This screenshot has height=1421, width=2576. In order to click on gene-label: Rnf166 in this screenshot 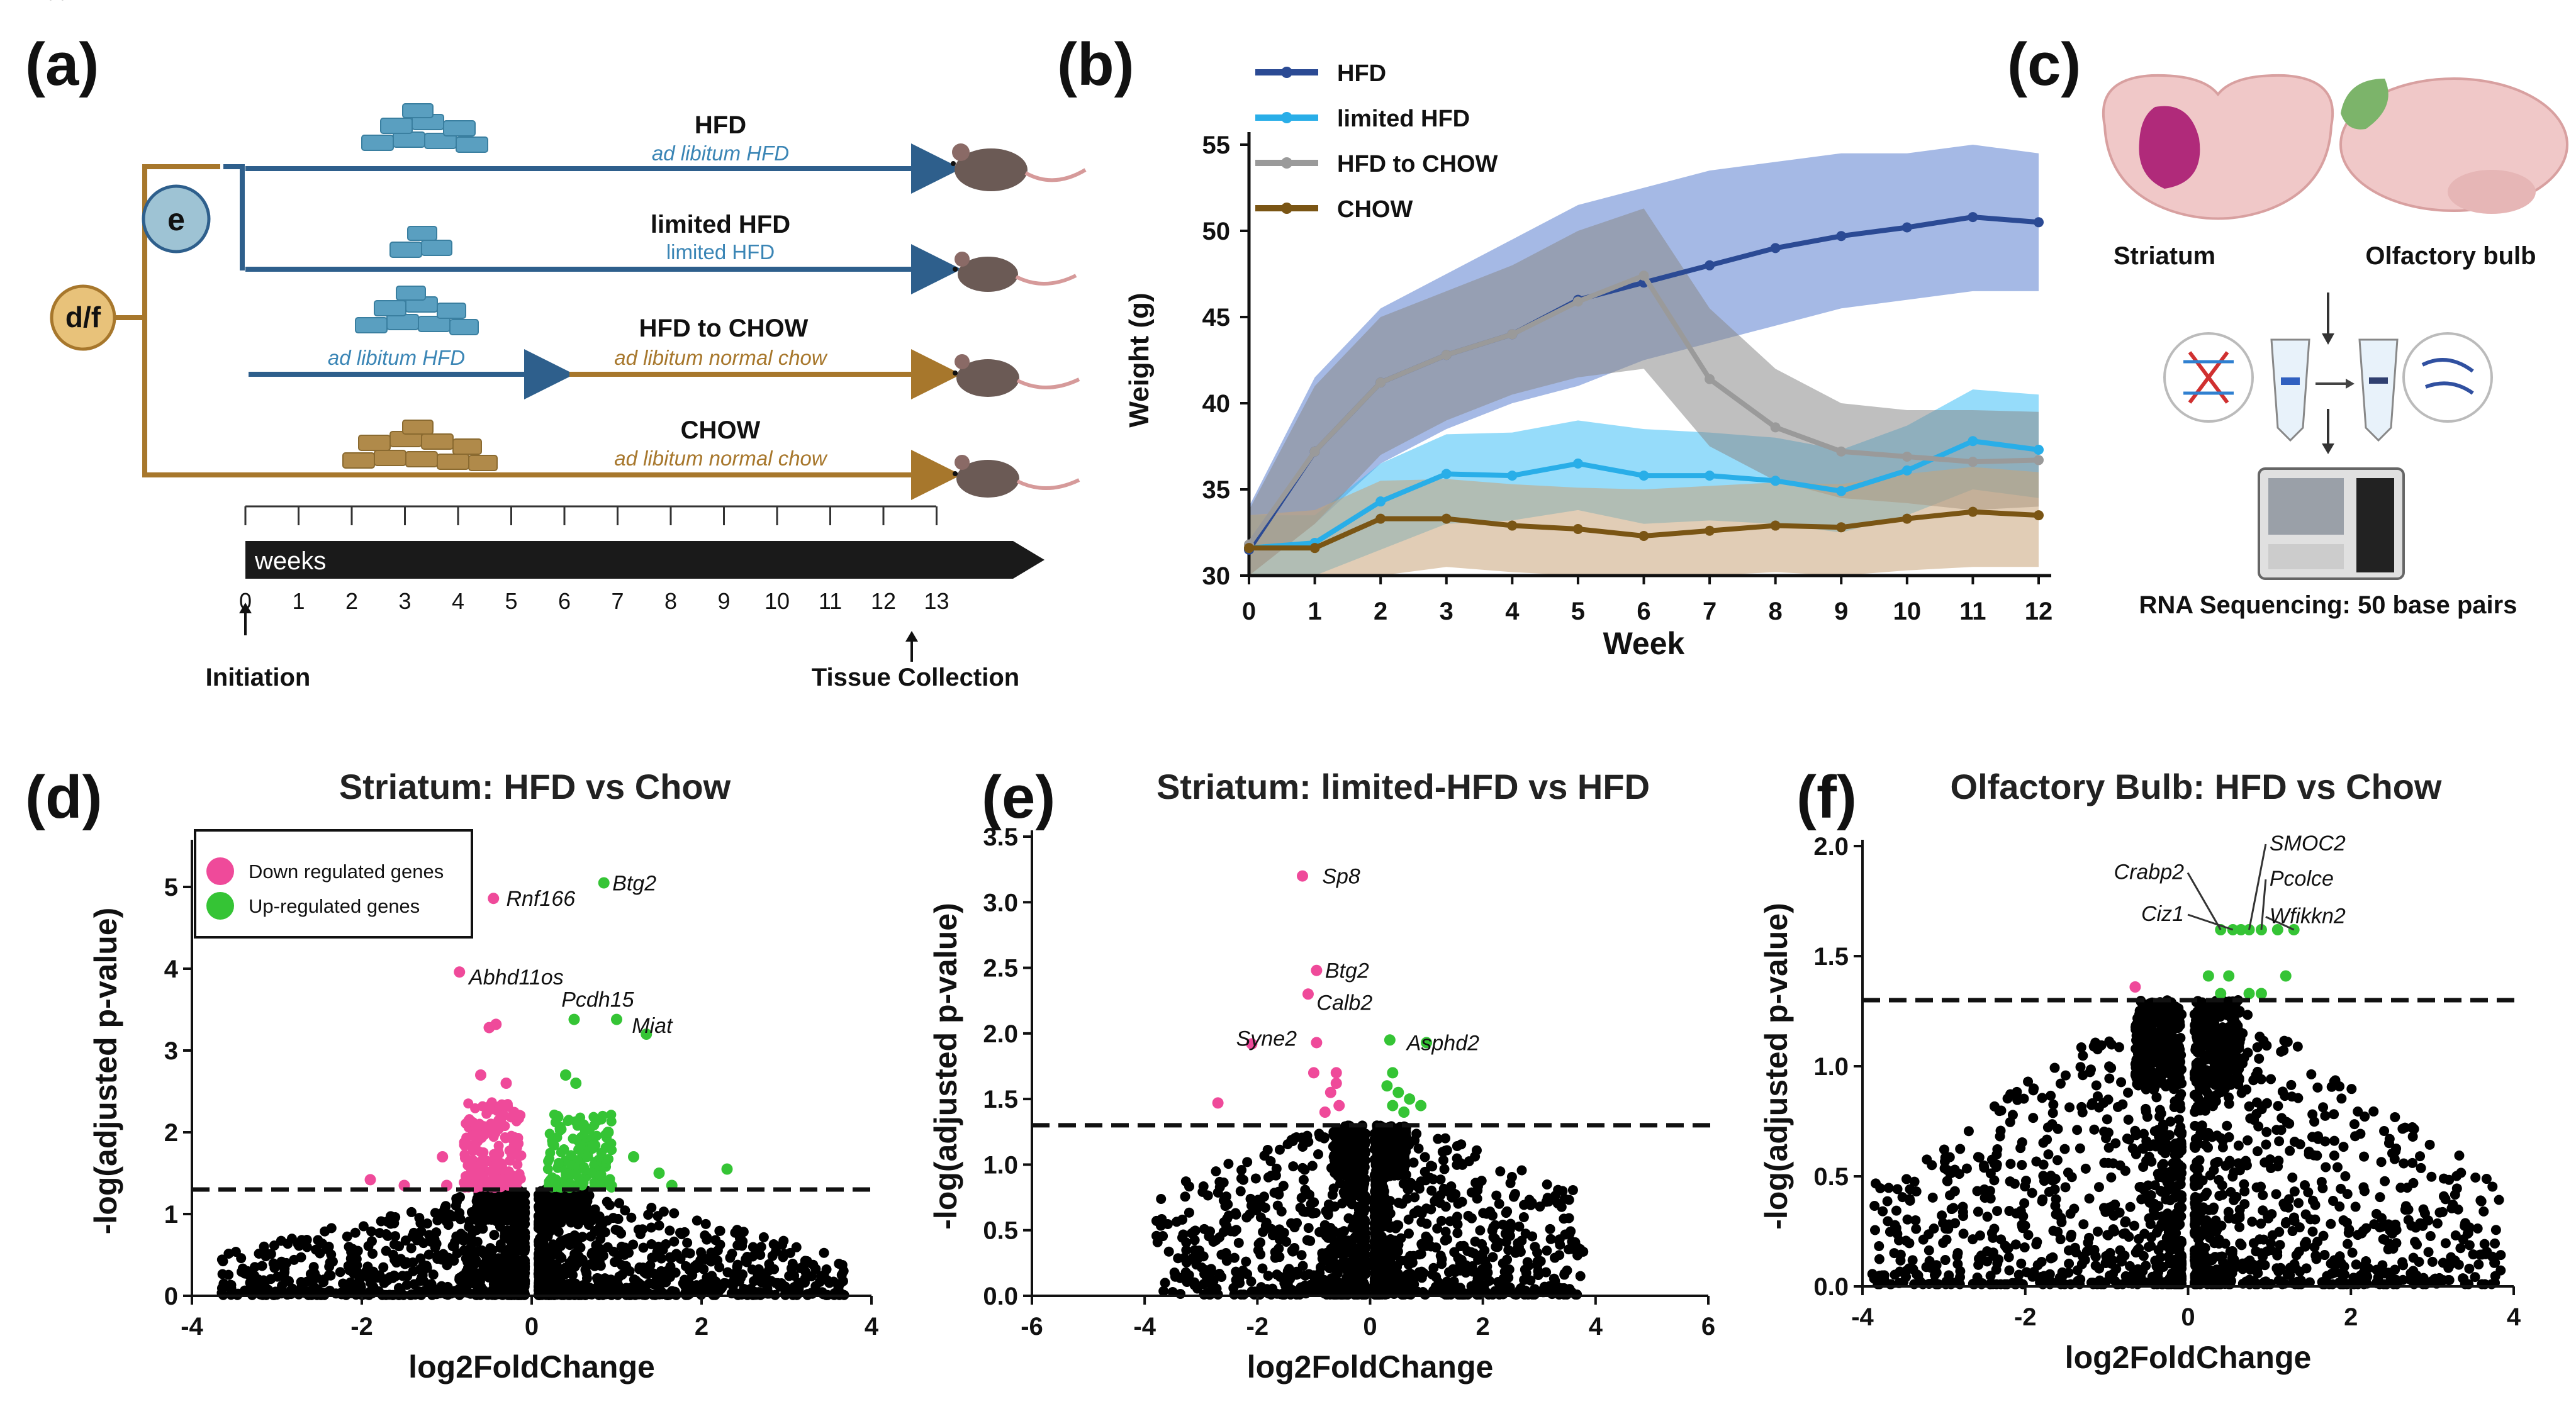, I will do `click(541, 899)`.